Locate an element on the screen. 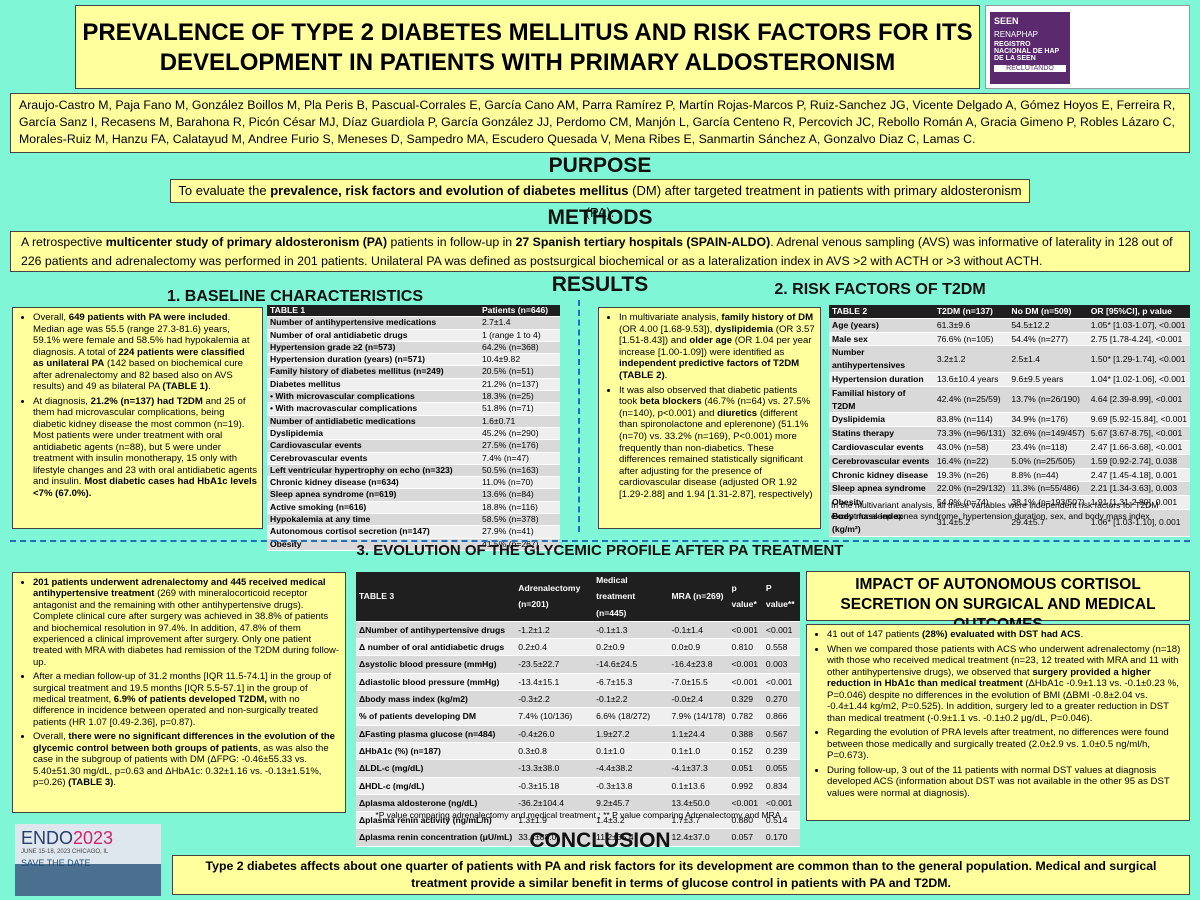 The image size is (1200, 900). table-cell: 38.1% (n=193/507) is located at coordinates (1048, 502).